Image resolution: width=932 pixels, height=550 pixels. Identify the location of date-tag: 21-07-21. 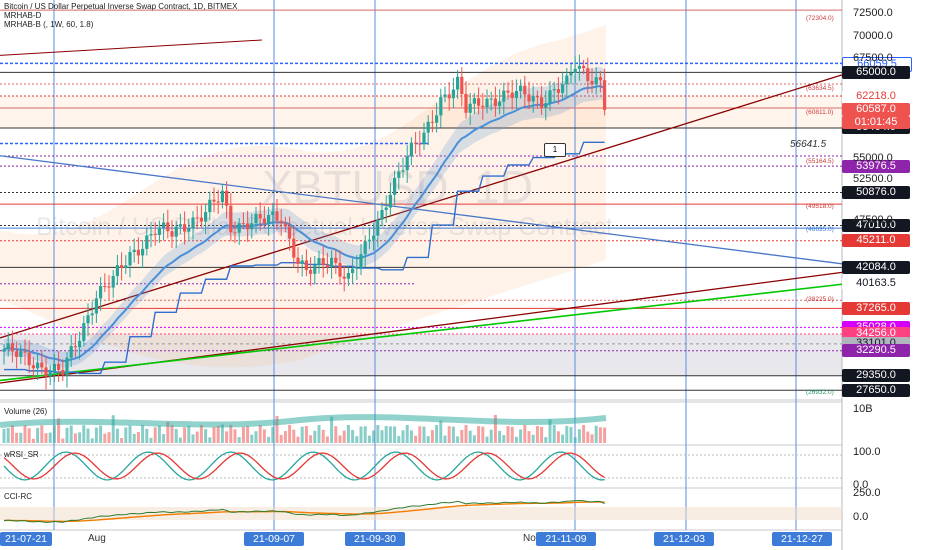
(26, 539).